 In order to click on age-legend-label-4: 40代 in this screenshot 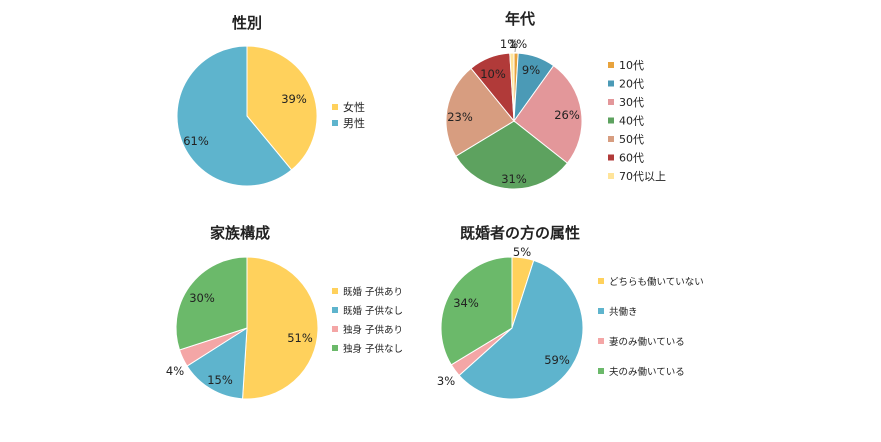, I will do `click(631, 121)`.